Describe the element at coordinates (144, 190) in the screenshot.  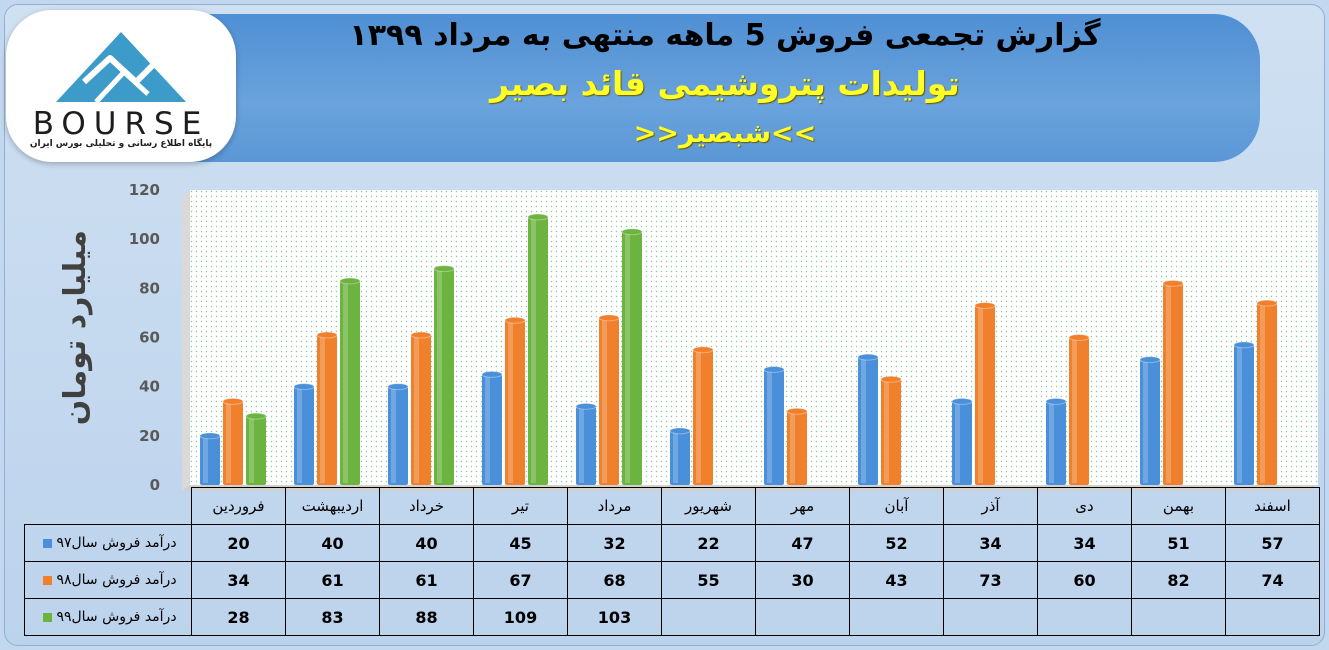
I see `y-tick-label: 120` at that location.